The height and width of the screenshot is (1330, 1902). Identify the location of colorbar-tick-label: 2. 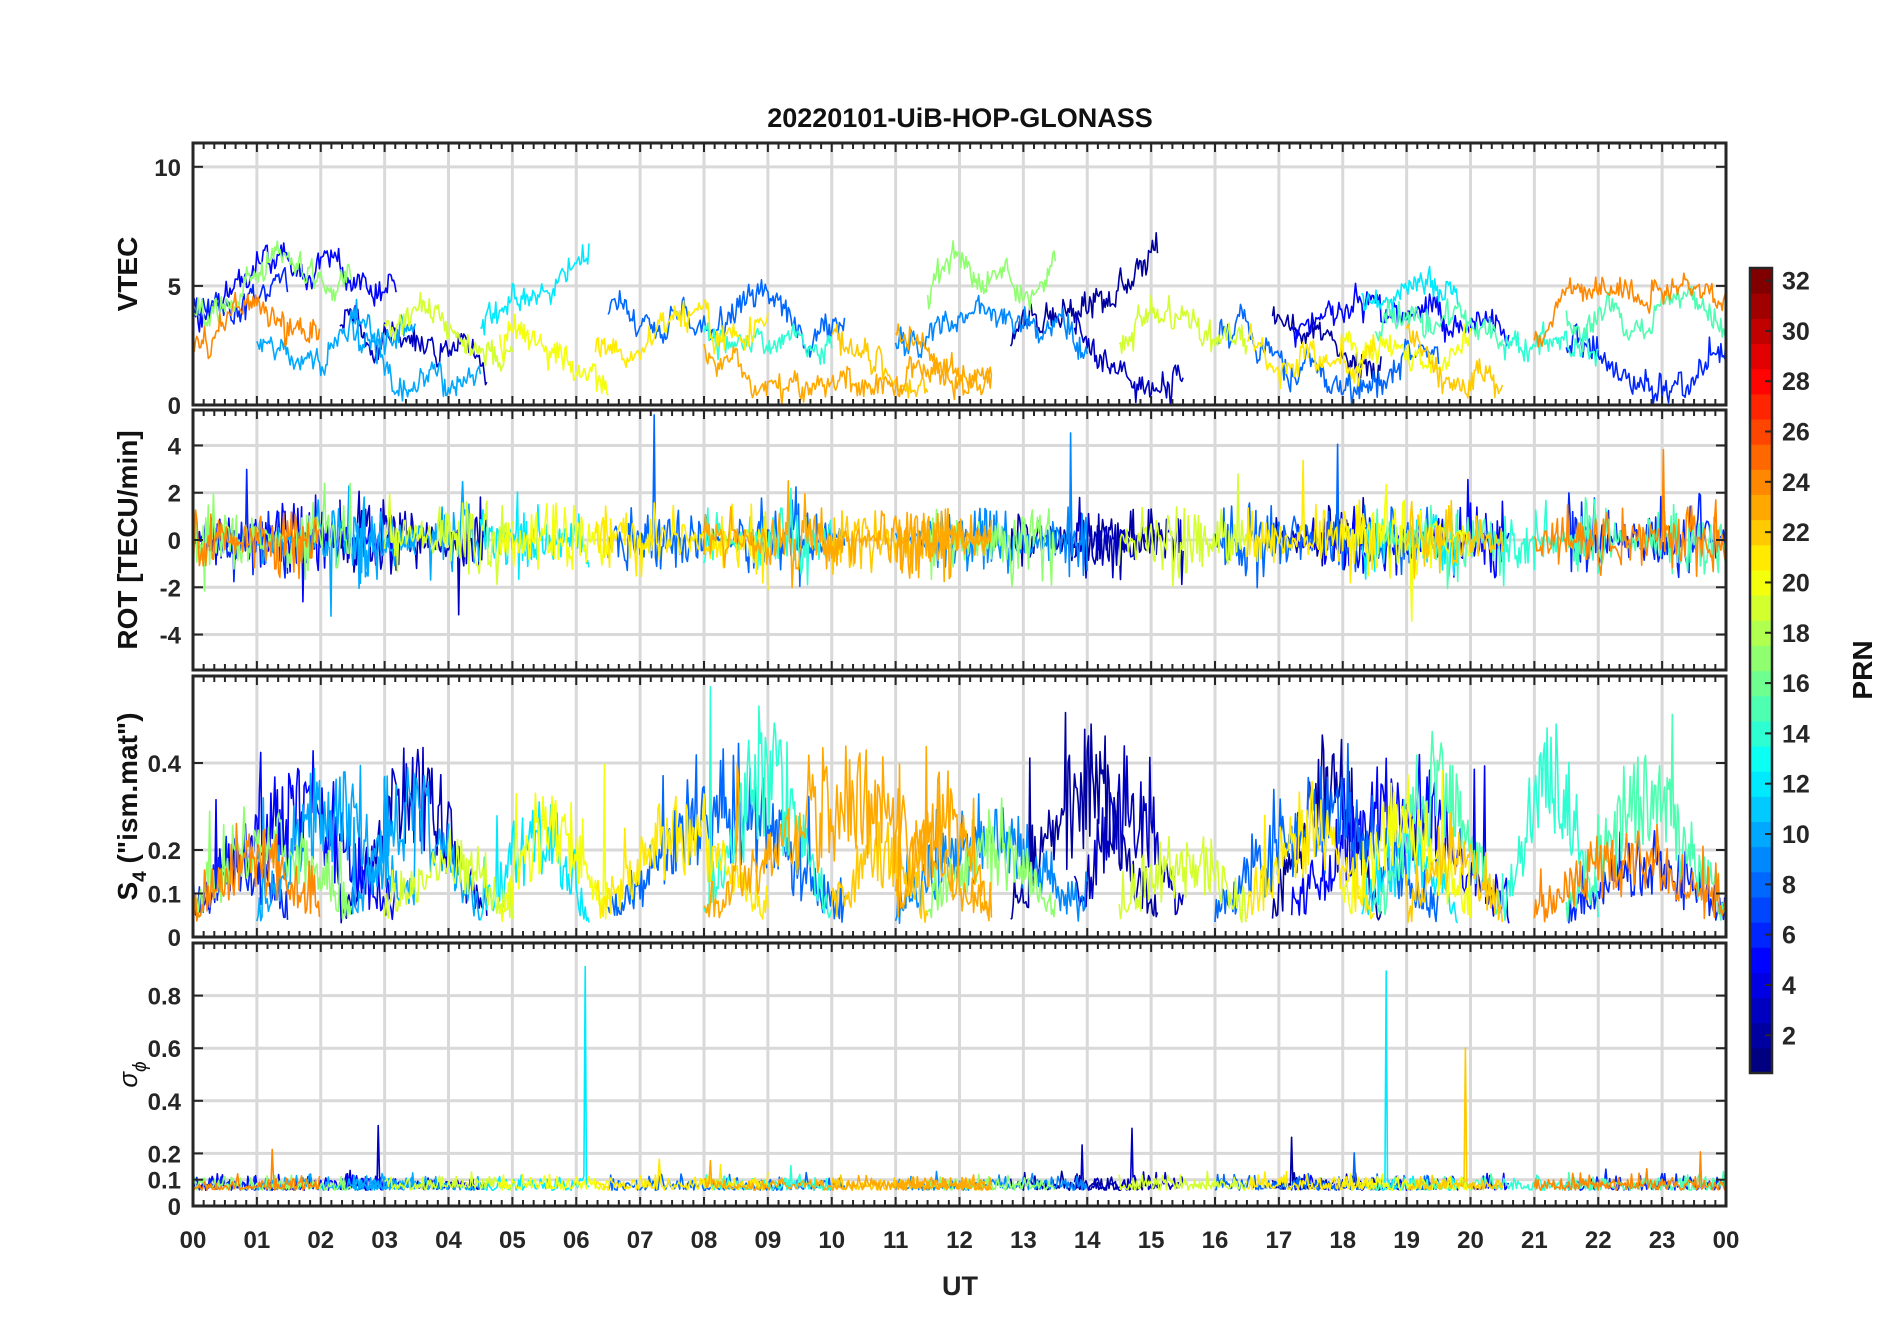
(1789, 1036).